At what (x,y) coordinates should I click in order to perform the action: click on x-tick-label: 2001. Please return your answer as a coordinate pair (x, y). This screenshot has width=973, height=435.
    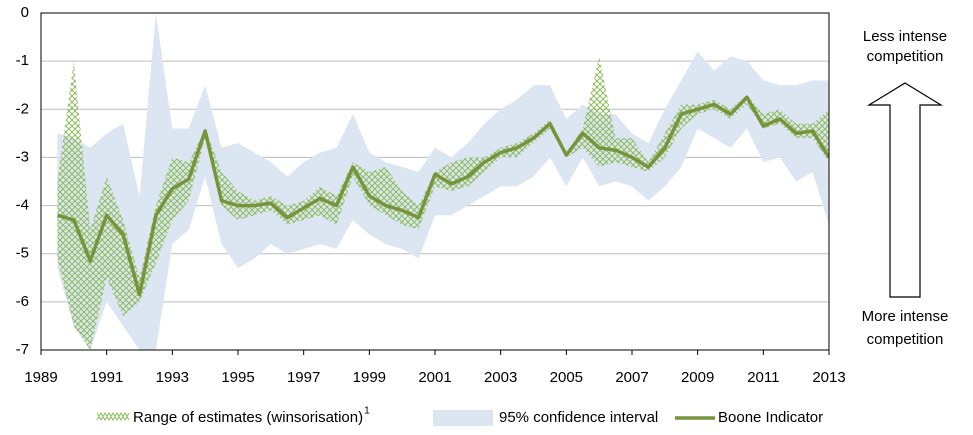
    Looking at the image, I should click on (434, 377).